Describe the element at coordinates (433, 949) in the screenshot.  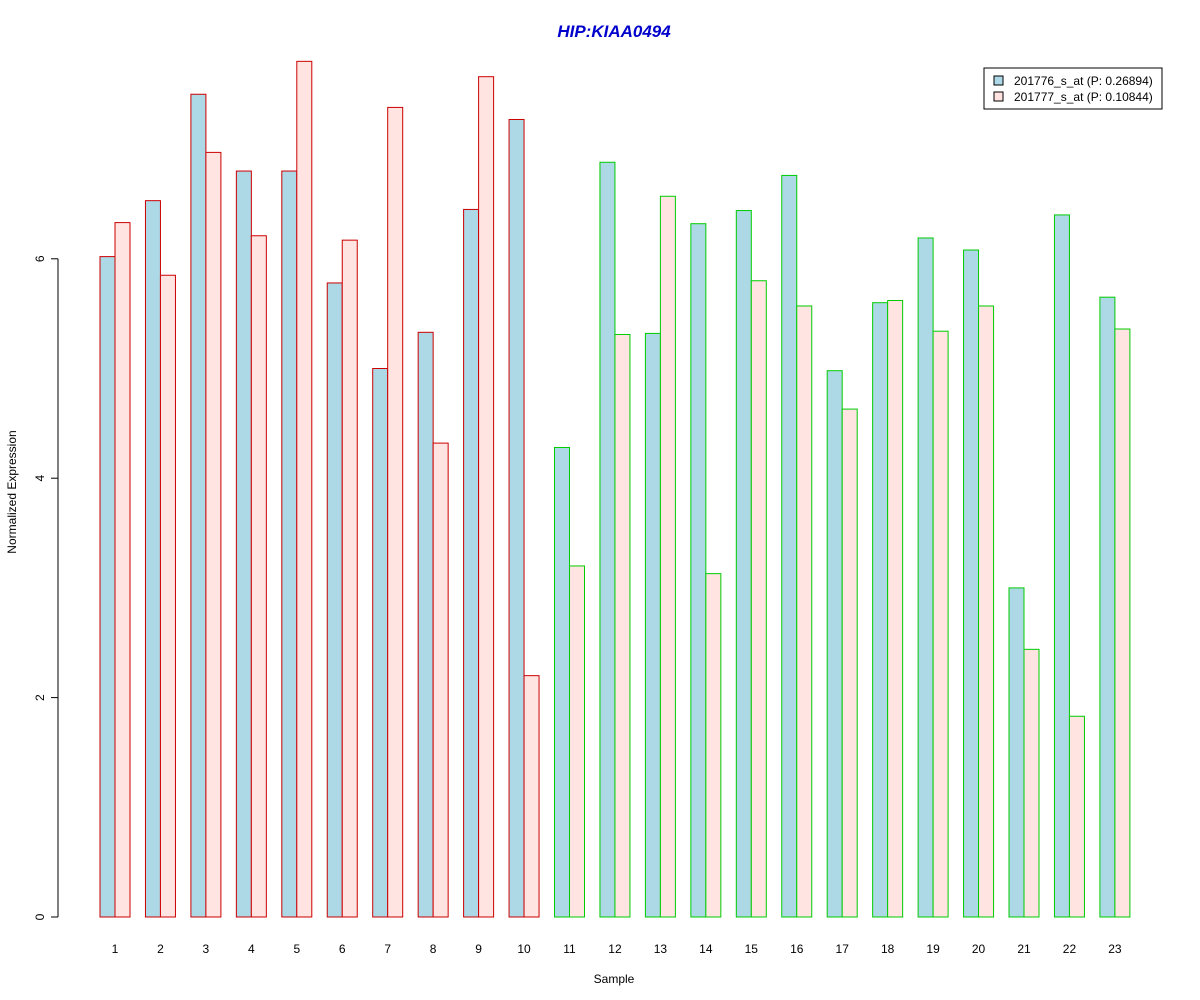
I see `x-tick-label: 8` at that location.